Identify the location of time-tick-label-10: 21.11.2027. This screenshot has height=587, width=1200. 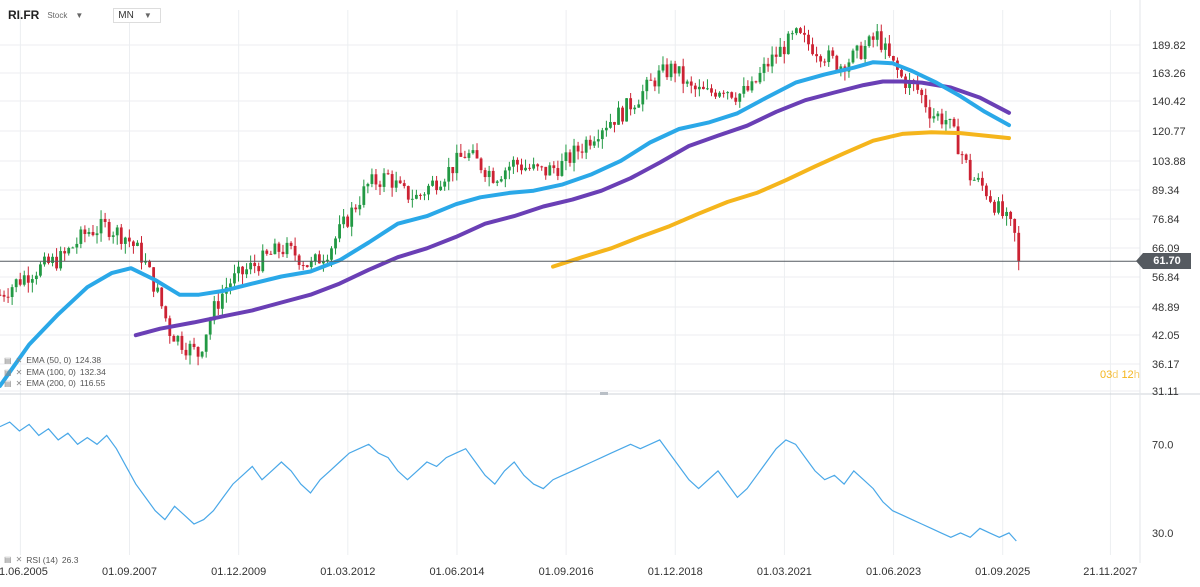
(1110, 572).